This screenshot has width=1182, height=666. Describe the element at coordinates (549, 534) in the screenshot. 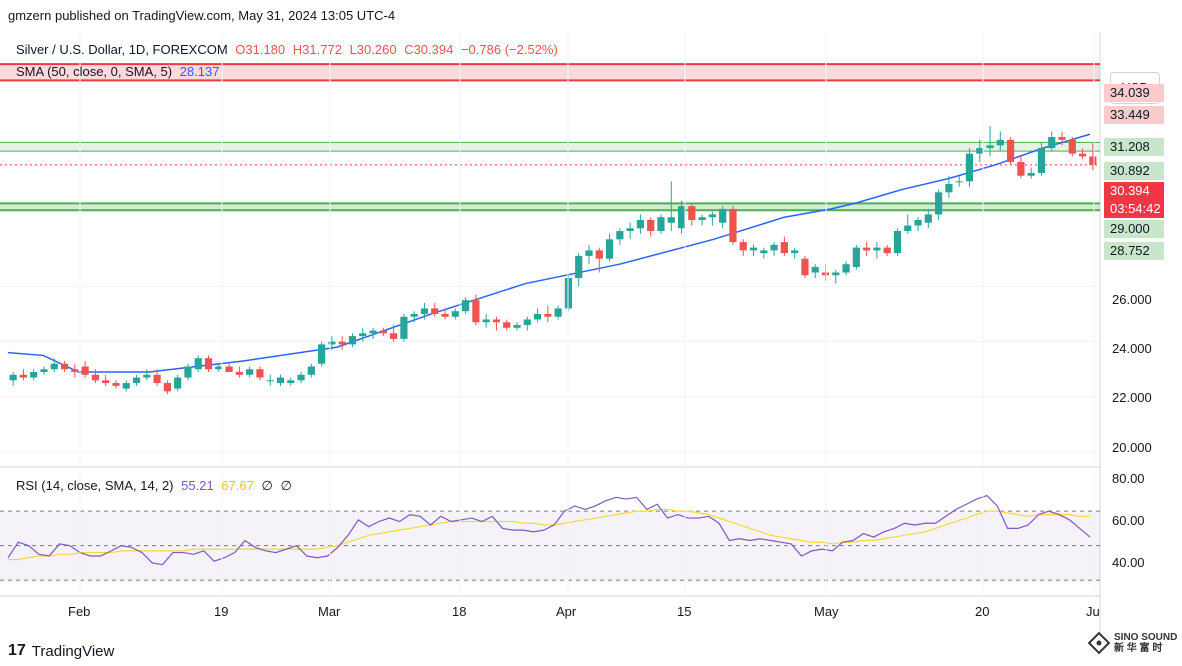

I see `rsi-sma-line` at that location.